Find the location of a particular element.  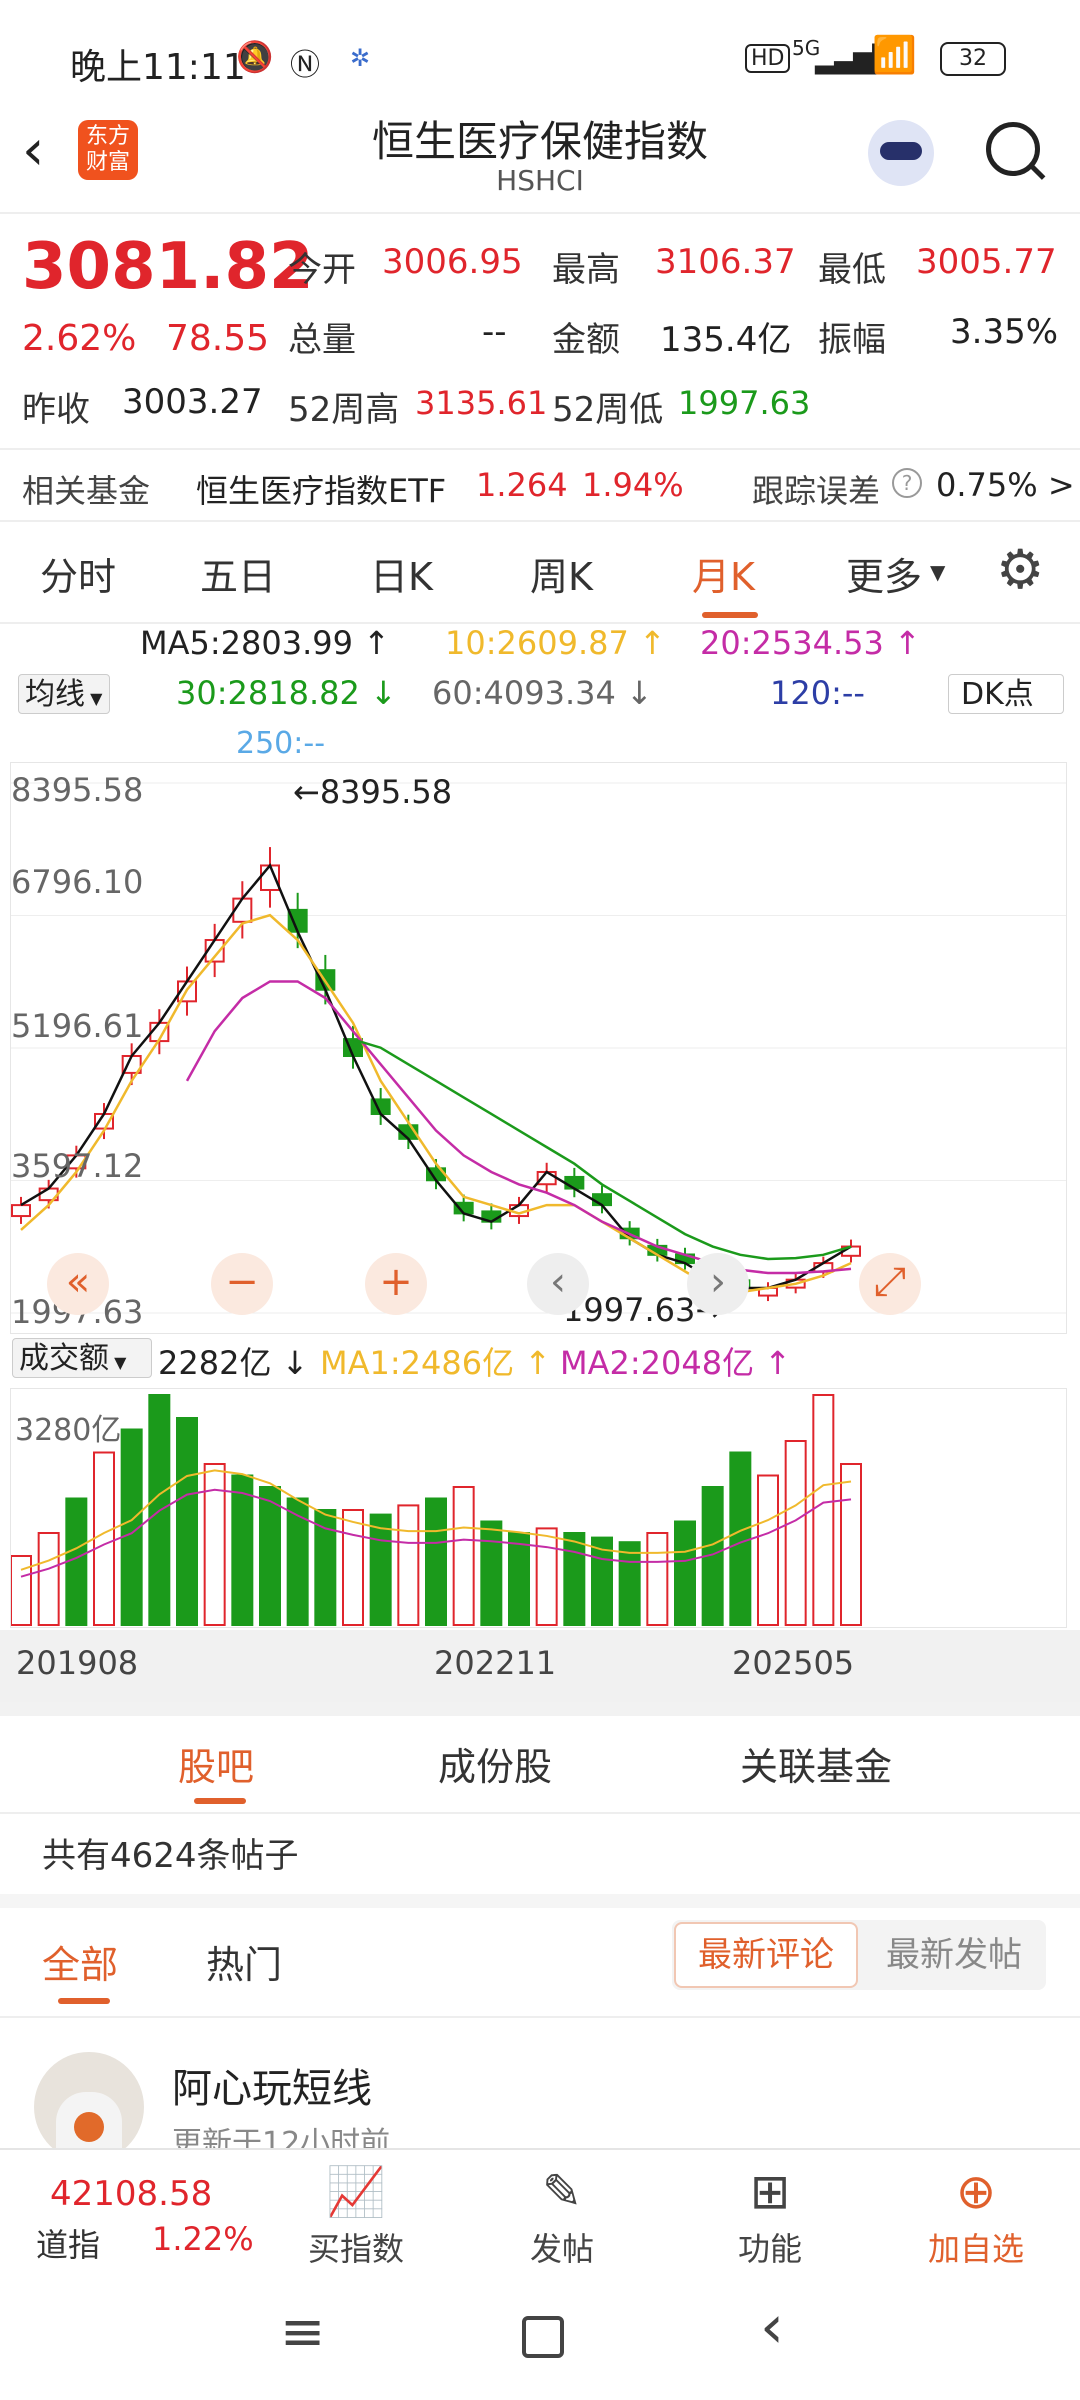

search-icon is located at coordinates (1013, 149).